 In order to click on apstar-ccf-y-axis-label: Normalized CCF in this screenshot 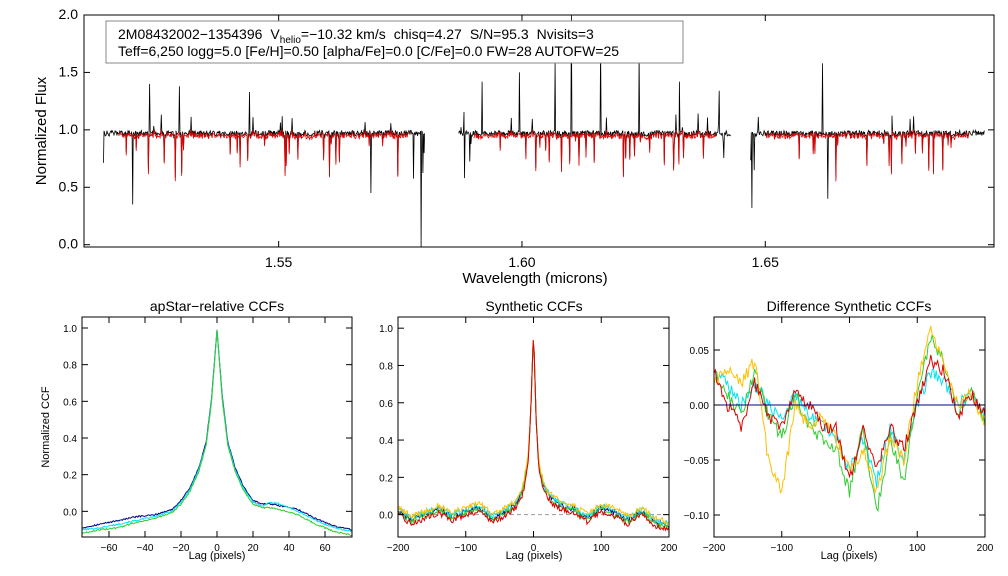, I will do `click(46, 427)`.